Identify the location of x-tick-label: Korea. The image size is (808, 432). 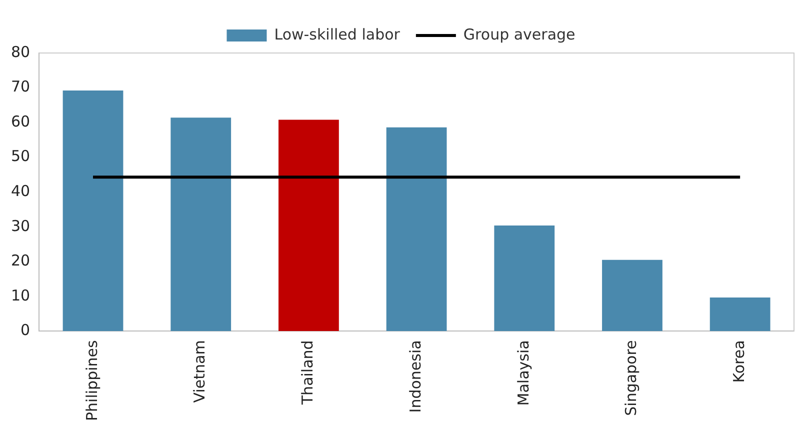
(739, 361).